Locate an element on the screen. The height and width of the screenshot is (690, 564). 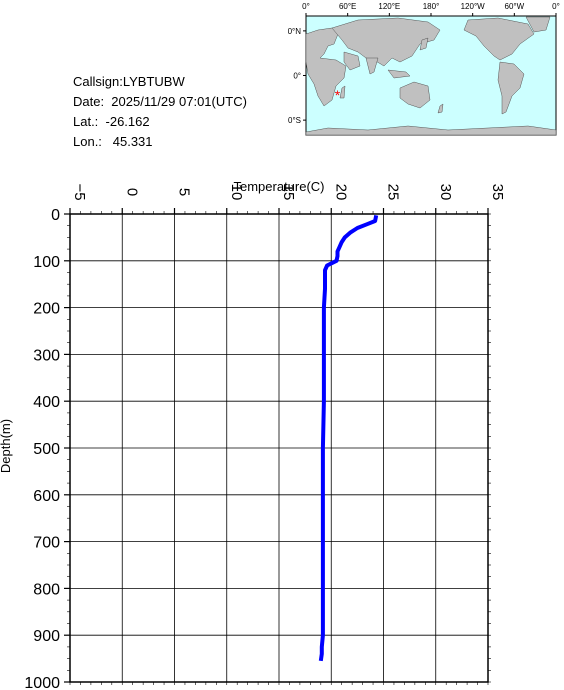
map-lat-label: 60°N is located at coordinates (294, 31).